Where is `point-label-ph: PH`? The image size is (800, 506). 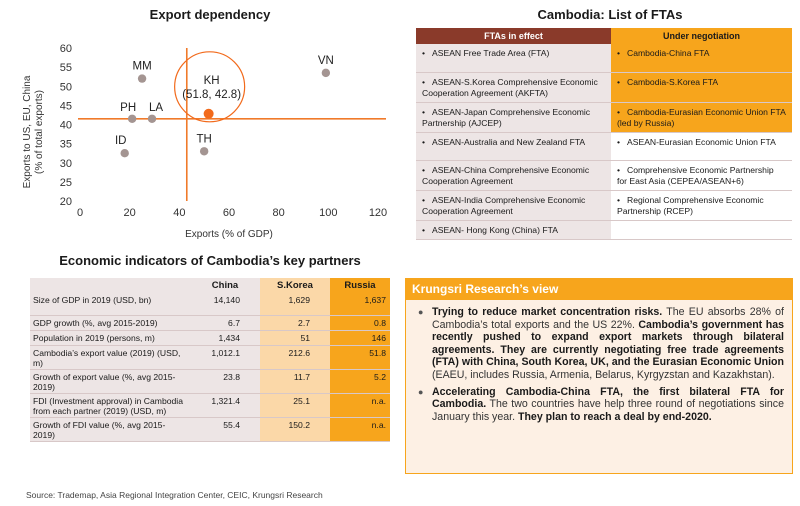 point-label-ph: PH is located at coordinates (128, 108).